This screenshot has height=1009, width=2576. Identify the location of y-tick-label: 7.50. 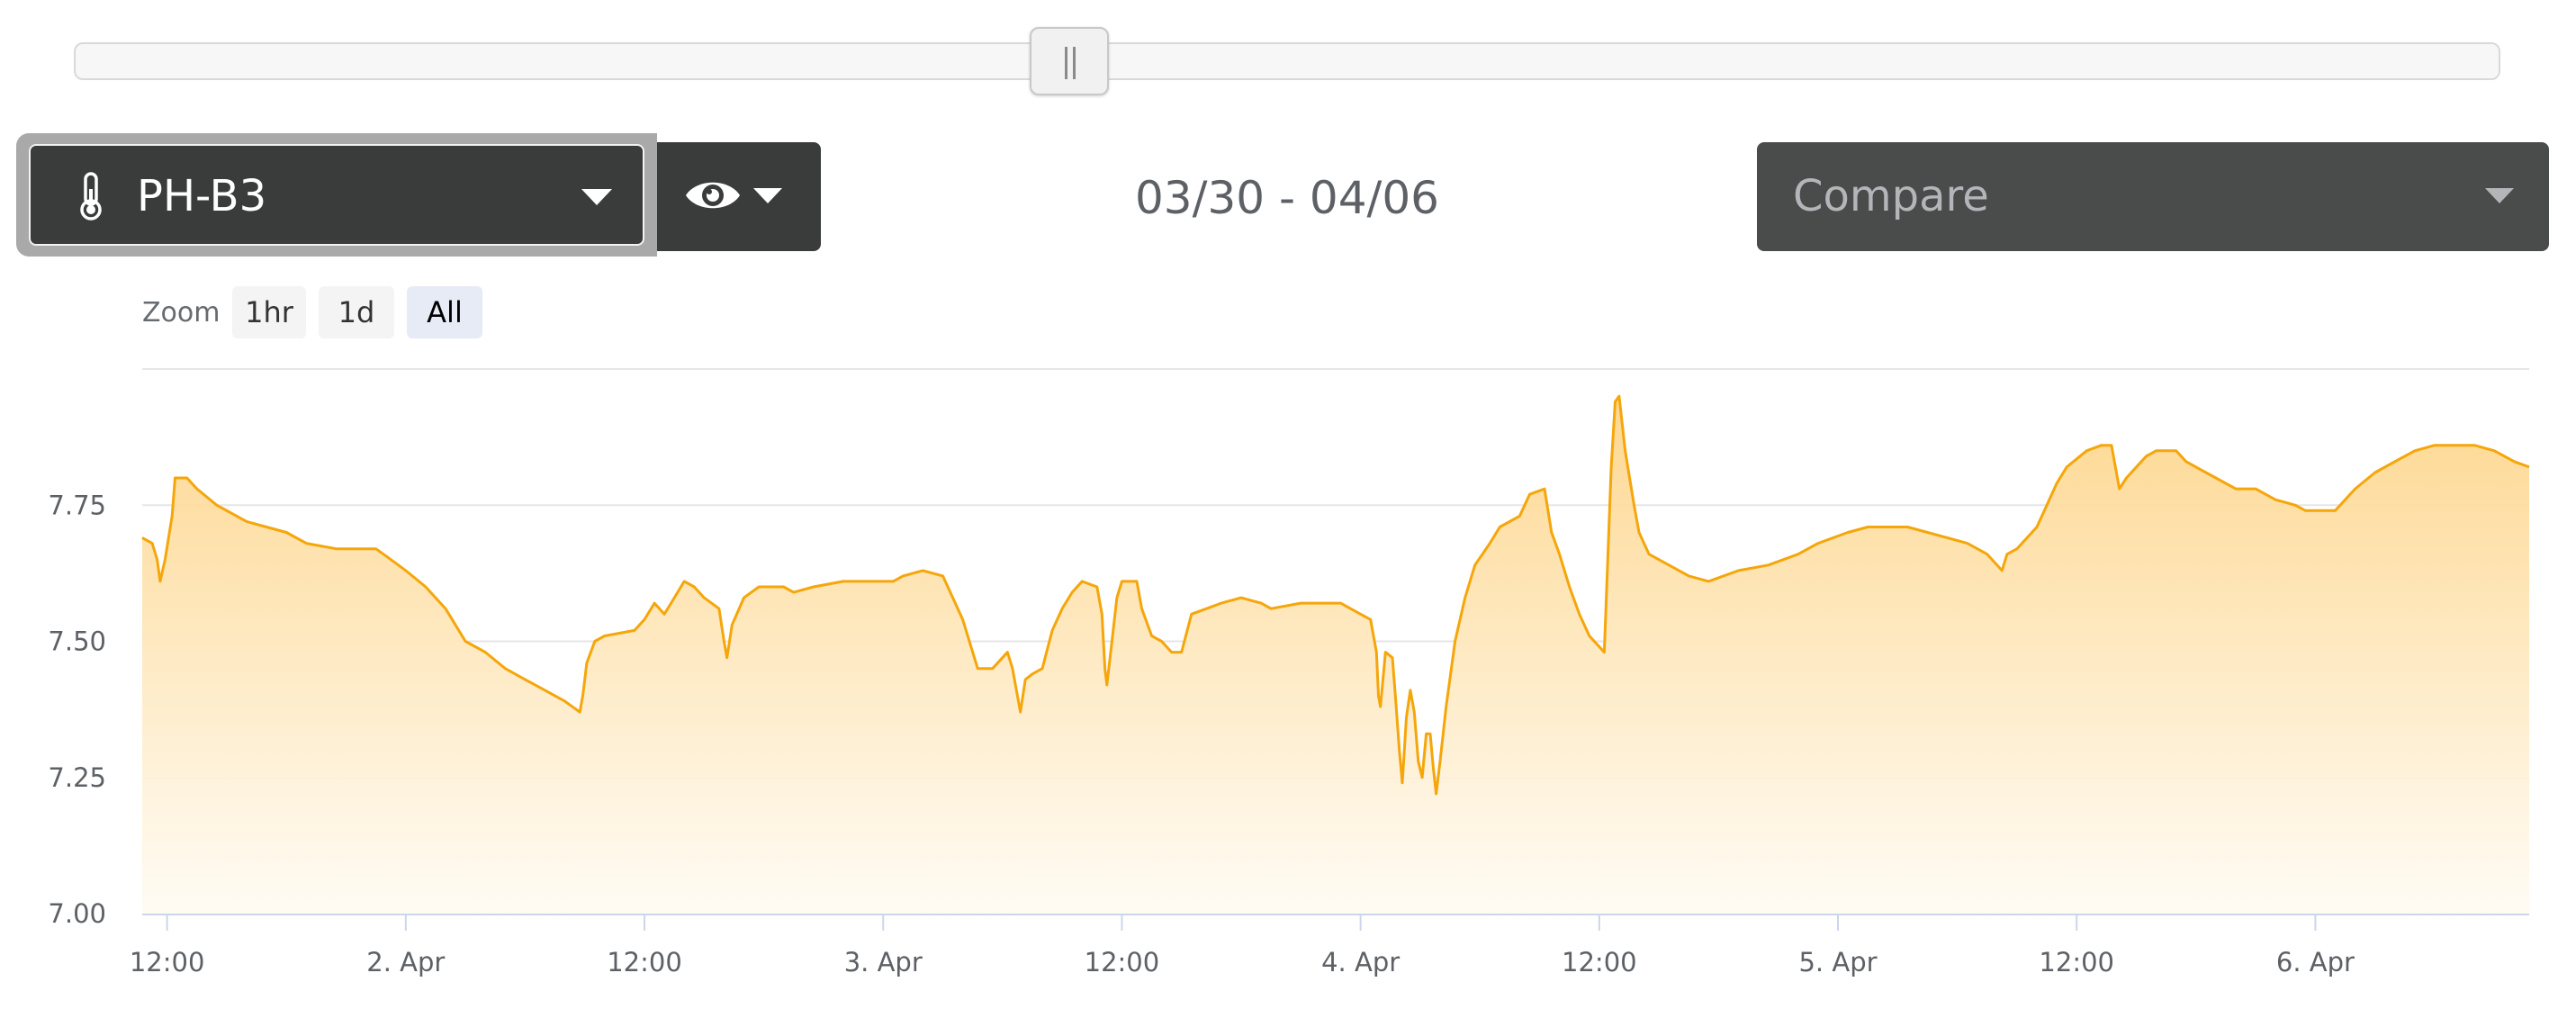
(77, 642).